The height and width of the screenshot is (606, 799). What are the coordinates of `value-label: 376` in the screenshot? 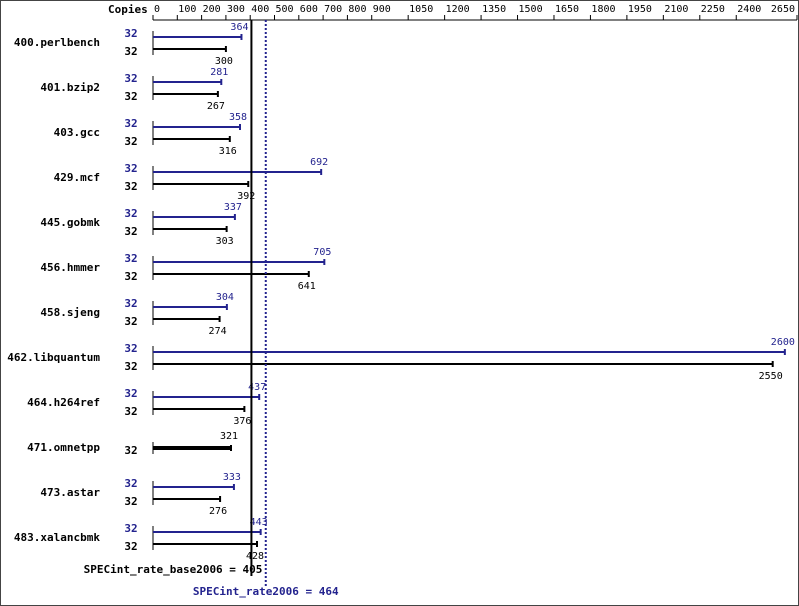 It's located at (242, 421).